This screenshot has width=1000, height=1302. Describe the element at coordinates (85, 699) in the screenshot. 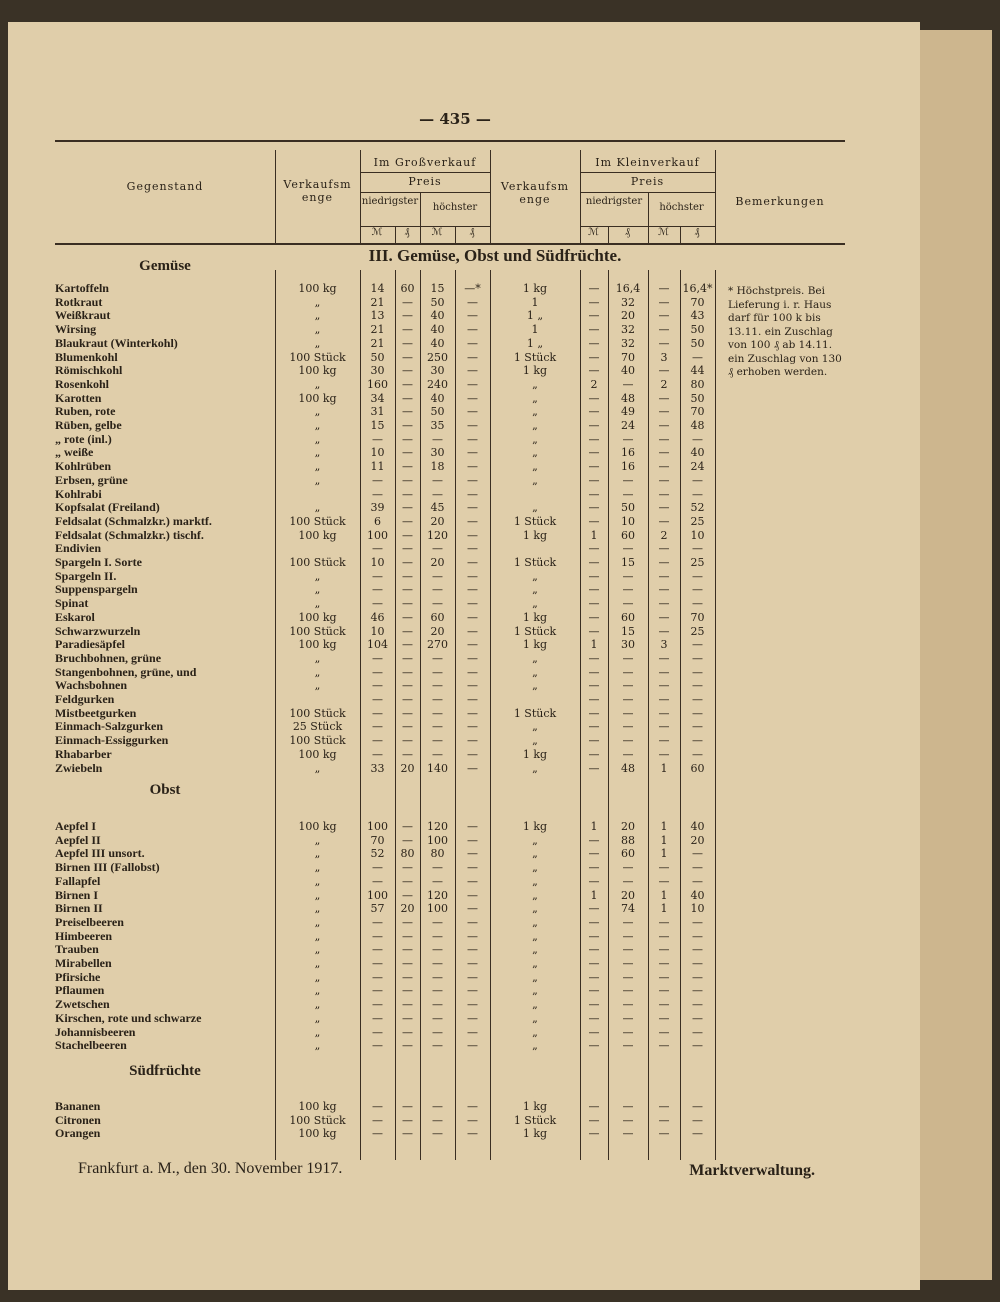

I see `item-name: Feldgurken` at that location.